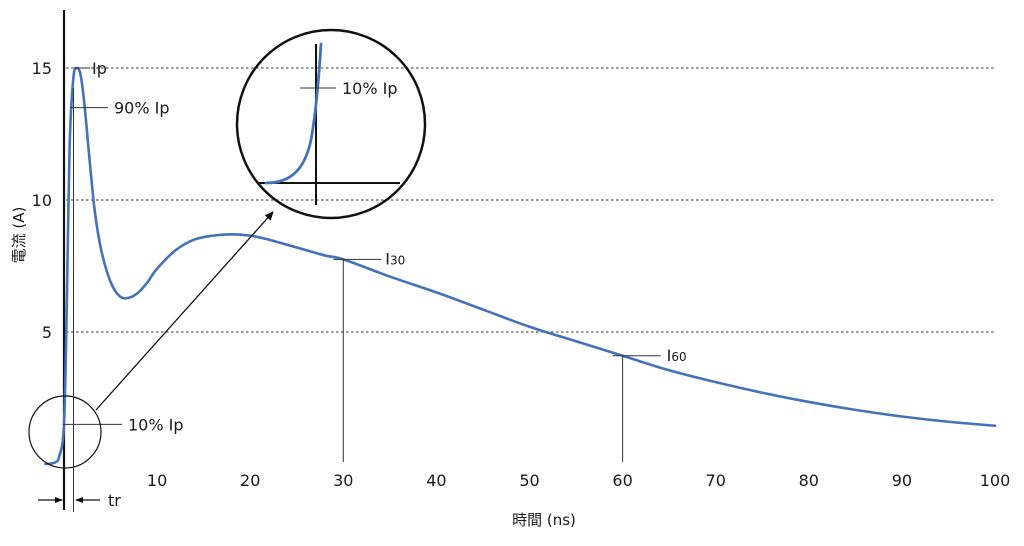 Image resolution: width=1024 pixels, height=546 pixels. What do you see at coordinates (293, 113) in the screenshot?
I see `inset-curve` at bounding box center [293, 113].